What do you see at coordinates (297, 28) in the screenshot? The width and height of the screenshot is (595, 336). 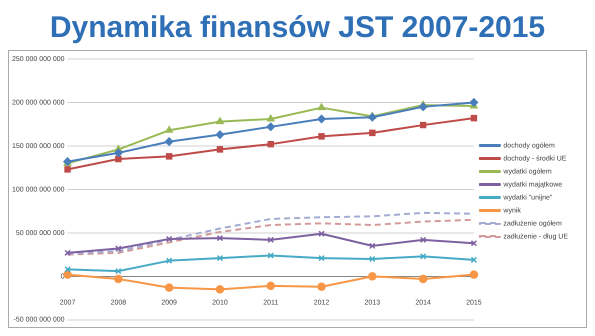 I see `chart-title: Dynamika finansów JST 2007-2015` at bounding box center [297, 28].